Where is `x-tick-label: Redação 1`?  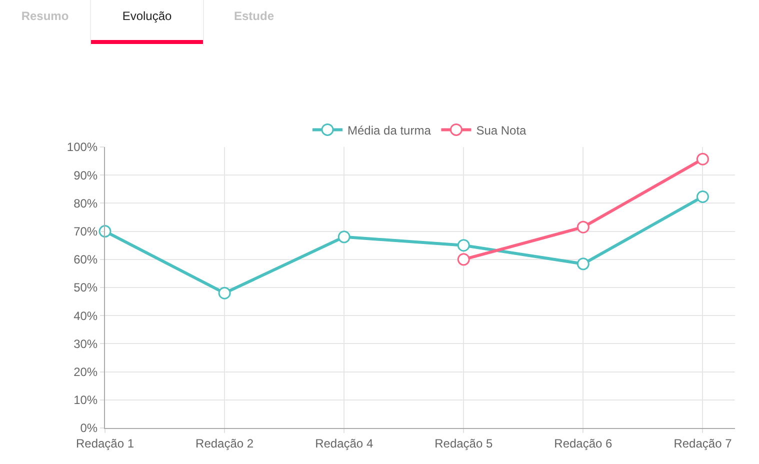
x-tick-label: Redação 1 is located at coordinates (105, 443).